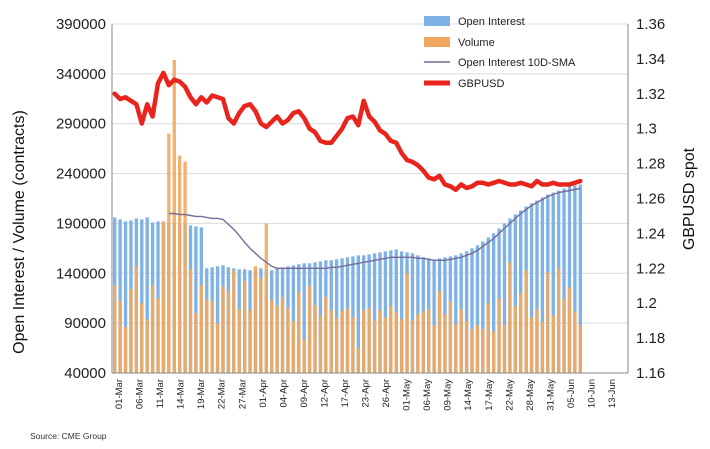  Describe the element at coordinates (242, 394) in the screenshot. I see `x-tick-label: 27-Mar` at that location.